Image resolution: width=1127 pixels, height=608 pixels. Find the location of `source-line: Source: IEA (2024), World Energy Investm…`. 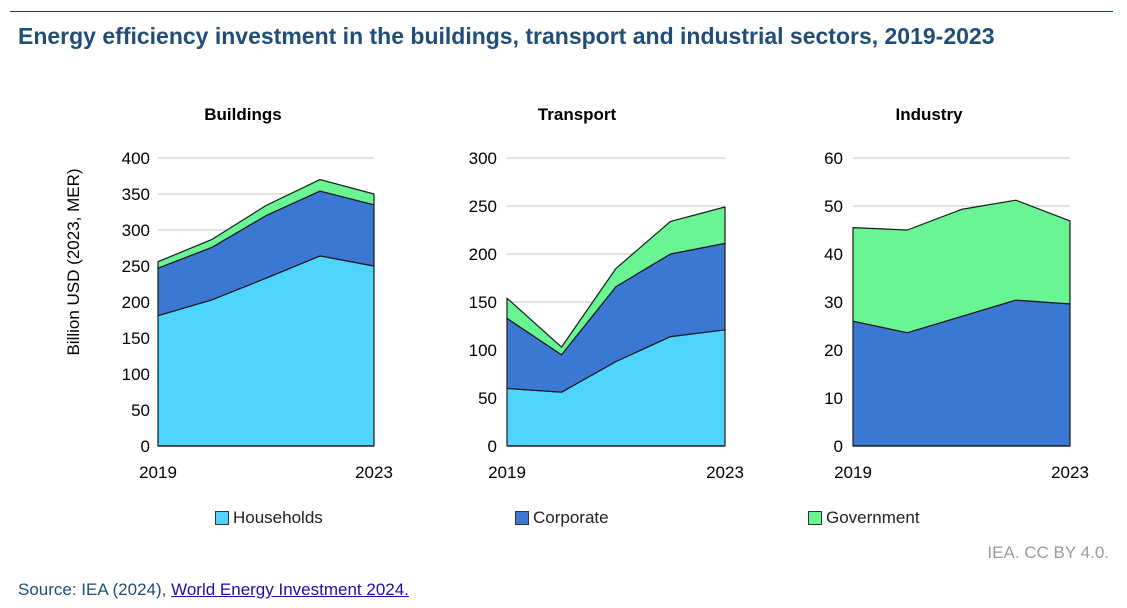

source-line: Source: IEA (2024), World Energy Investm… is located at coordinates (213, 590).